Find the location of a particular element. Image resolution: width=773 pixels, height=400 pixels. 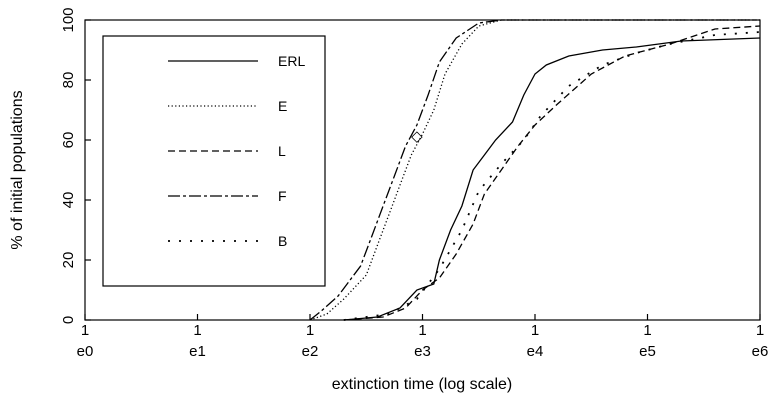

y-tick-label: 20 is located at coordinates (68, 260).